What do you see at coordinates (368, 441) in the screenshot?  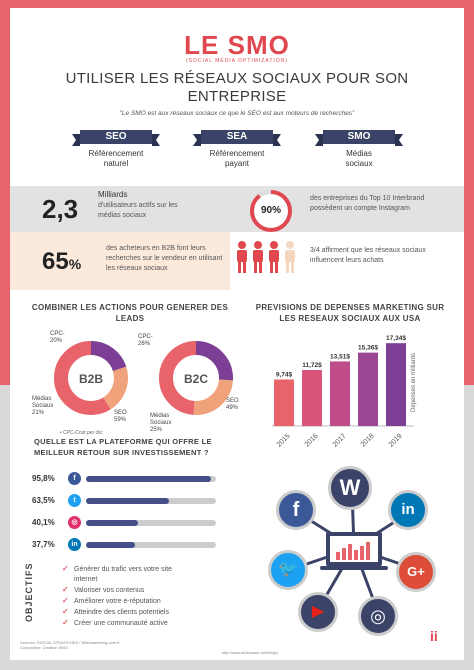 I see `chart-tick-label: 2018` at bounding box center [368, 441].